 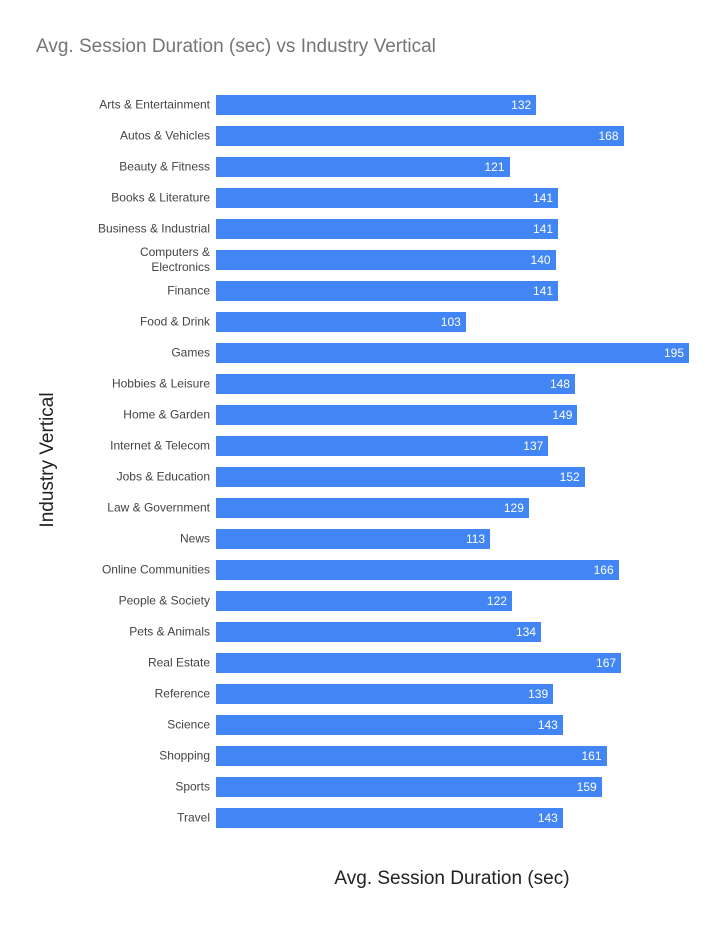 I want to click on data-label: 195, so click(x=673, y=353).